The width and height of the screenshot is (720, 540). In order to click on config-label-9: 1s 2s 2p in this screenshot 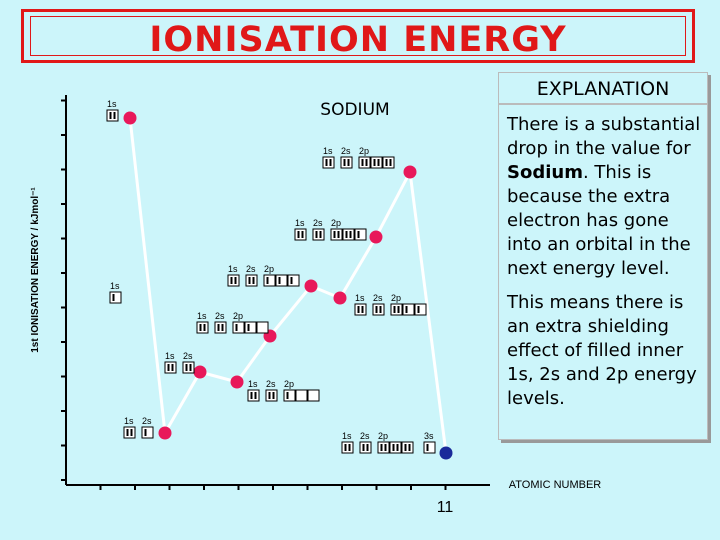, I will do `click(330, 229)`.